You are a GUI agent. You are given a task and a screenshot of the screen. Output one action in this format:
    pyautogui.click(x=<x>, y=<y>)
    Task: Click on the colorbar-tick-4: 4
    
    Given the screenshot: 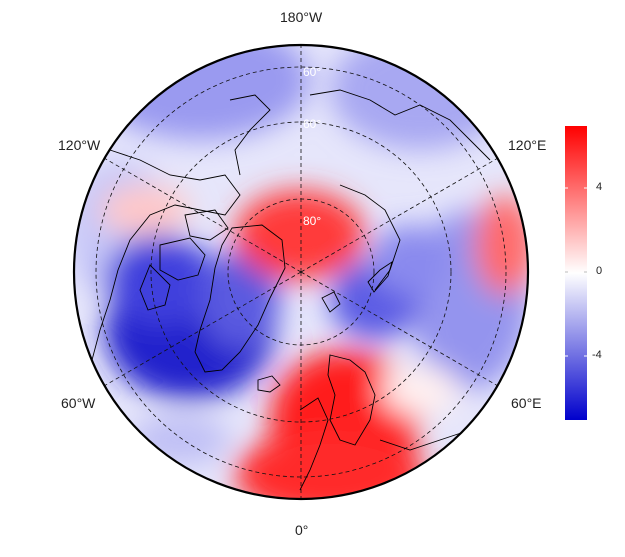 What is the action you would take?
    pyautogui.click(x=599, y=187)
    